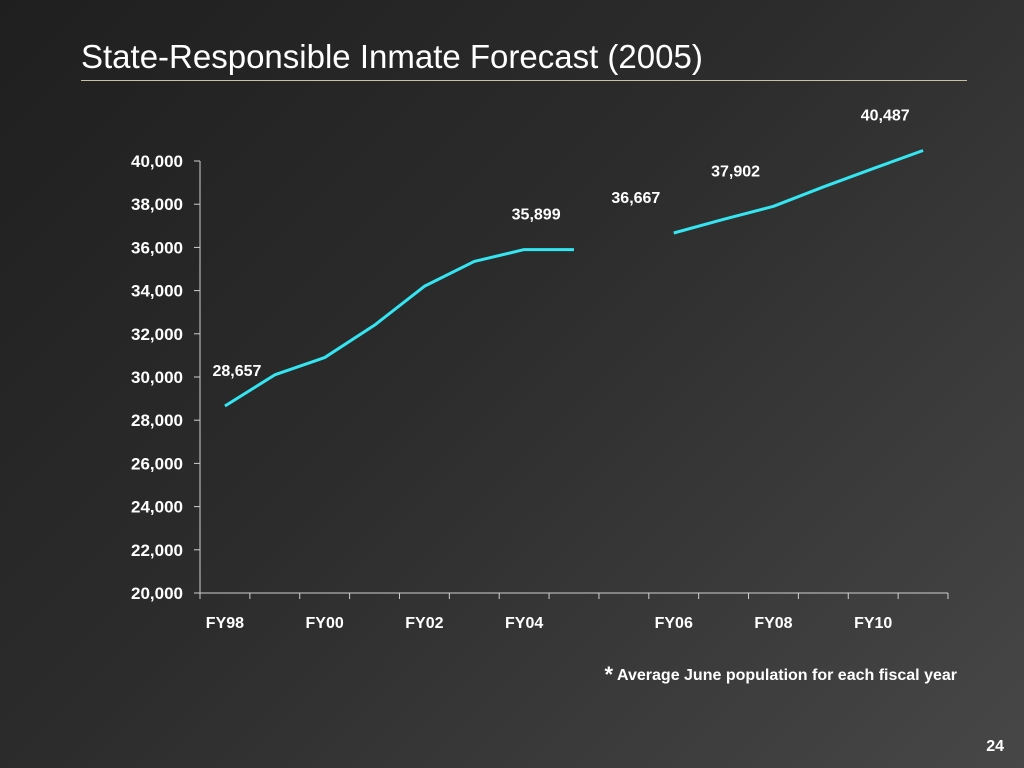 Image resolution: width=1024 pixels, height=768 pixels. I want to click on data-label: 36,667, so click(635, 198).